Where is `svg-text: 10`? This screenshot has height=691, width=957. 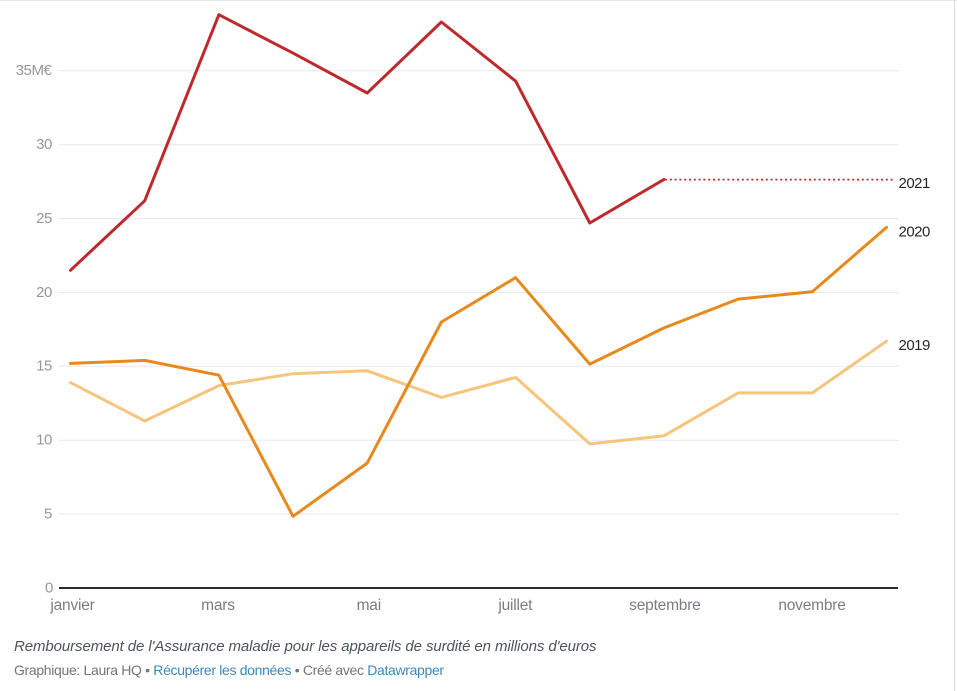 svg-text: 10 is located at coordinates (44, 440).